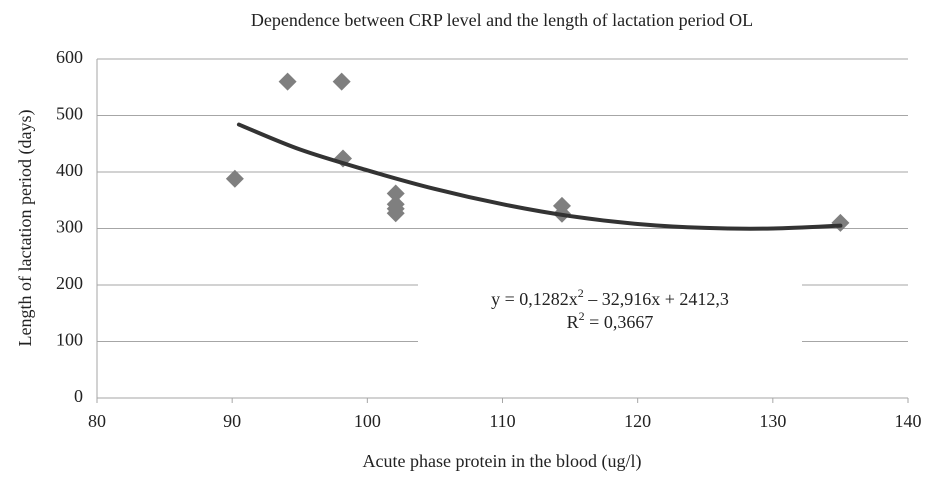 The height and width of the screenshot is (477, 927). What do you see at coordinates (25, 228) in the screenshot?
I see `y-axis-label: Length of lactation period (days)` at bounding box center [25, 228].